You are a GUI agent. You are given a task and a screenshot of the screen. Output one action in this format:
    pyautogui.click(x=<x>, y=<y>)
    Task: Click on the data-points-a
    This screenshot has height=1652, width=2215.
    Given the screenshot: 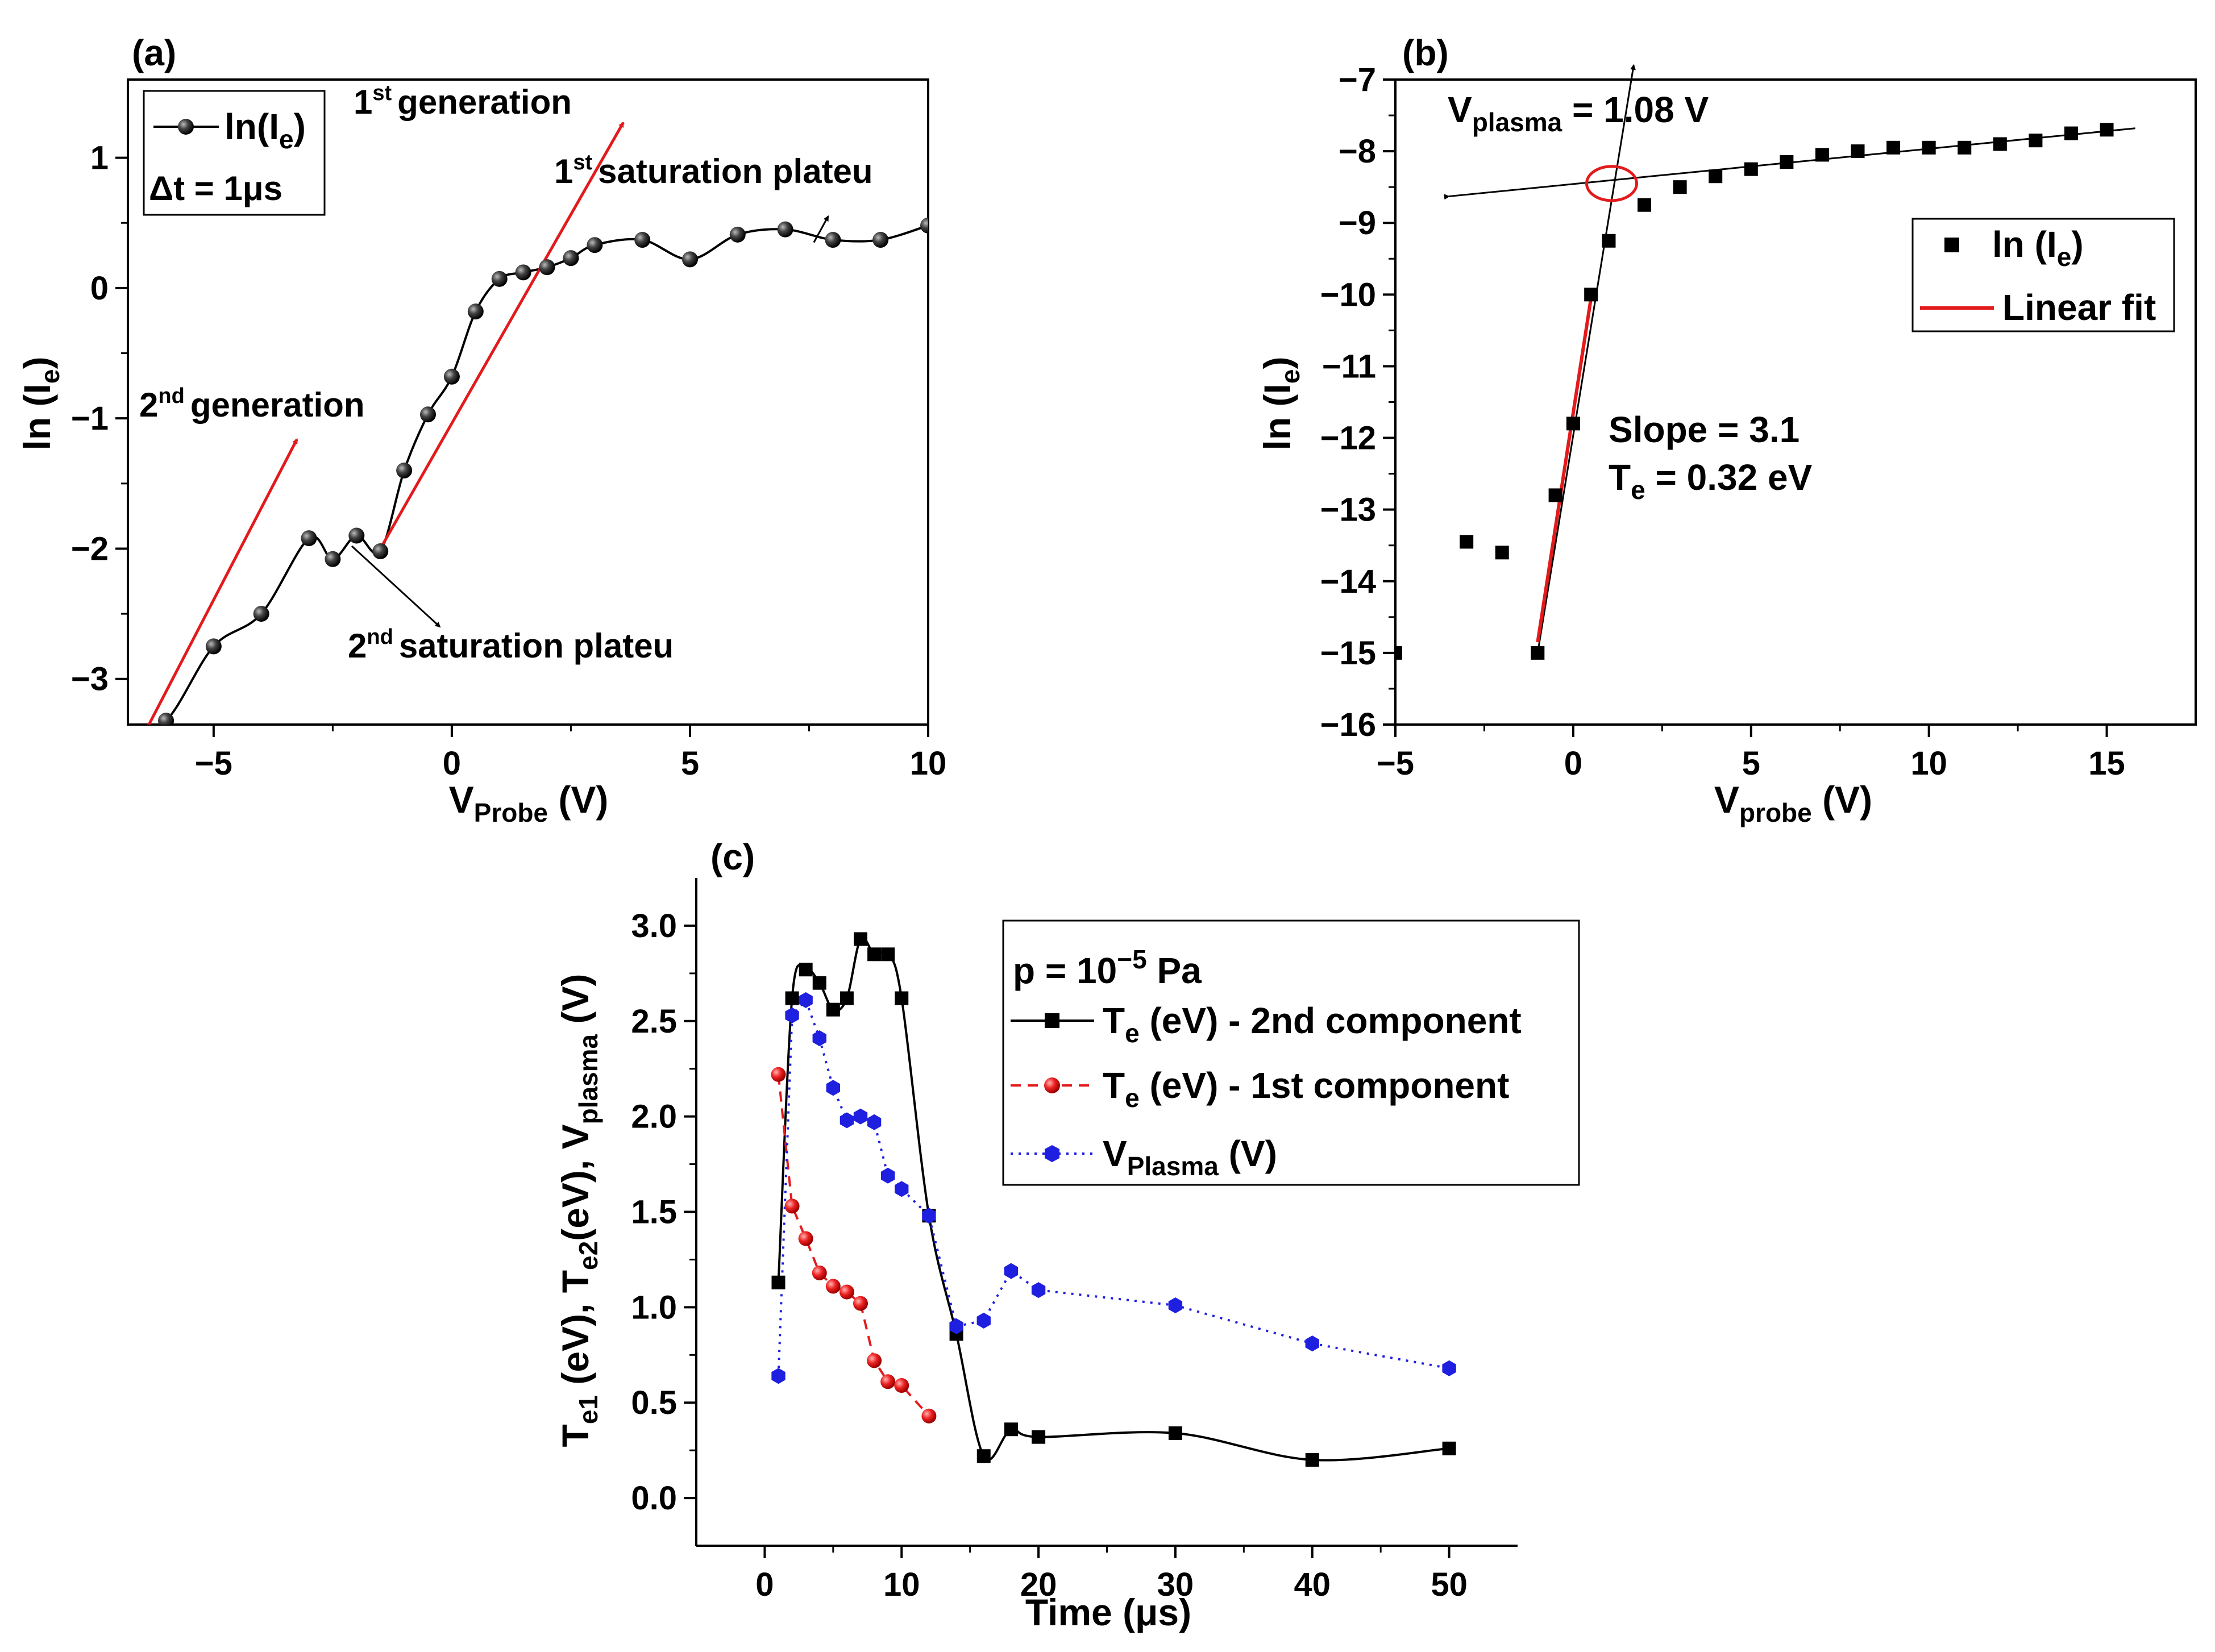 What is the action you would take?
    pyautogui.click(x=543, y=471)
    